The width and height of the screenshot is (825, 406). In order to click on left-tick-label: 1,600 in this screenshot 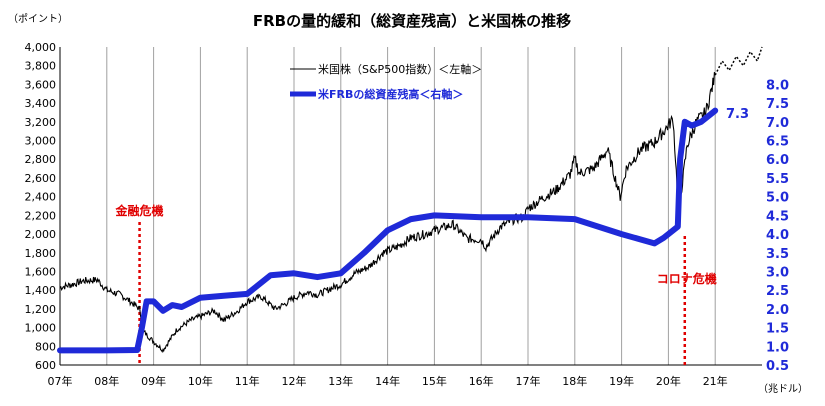, I will do `click(41, 271)`.